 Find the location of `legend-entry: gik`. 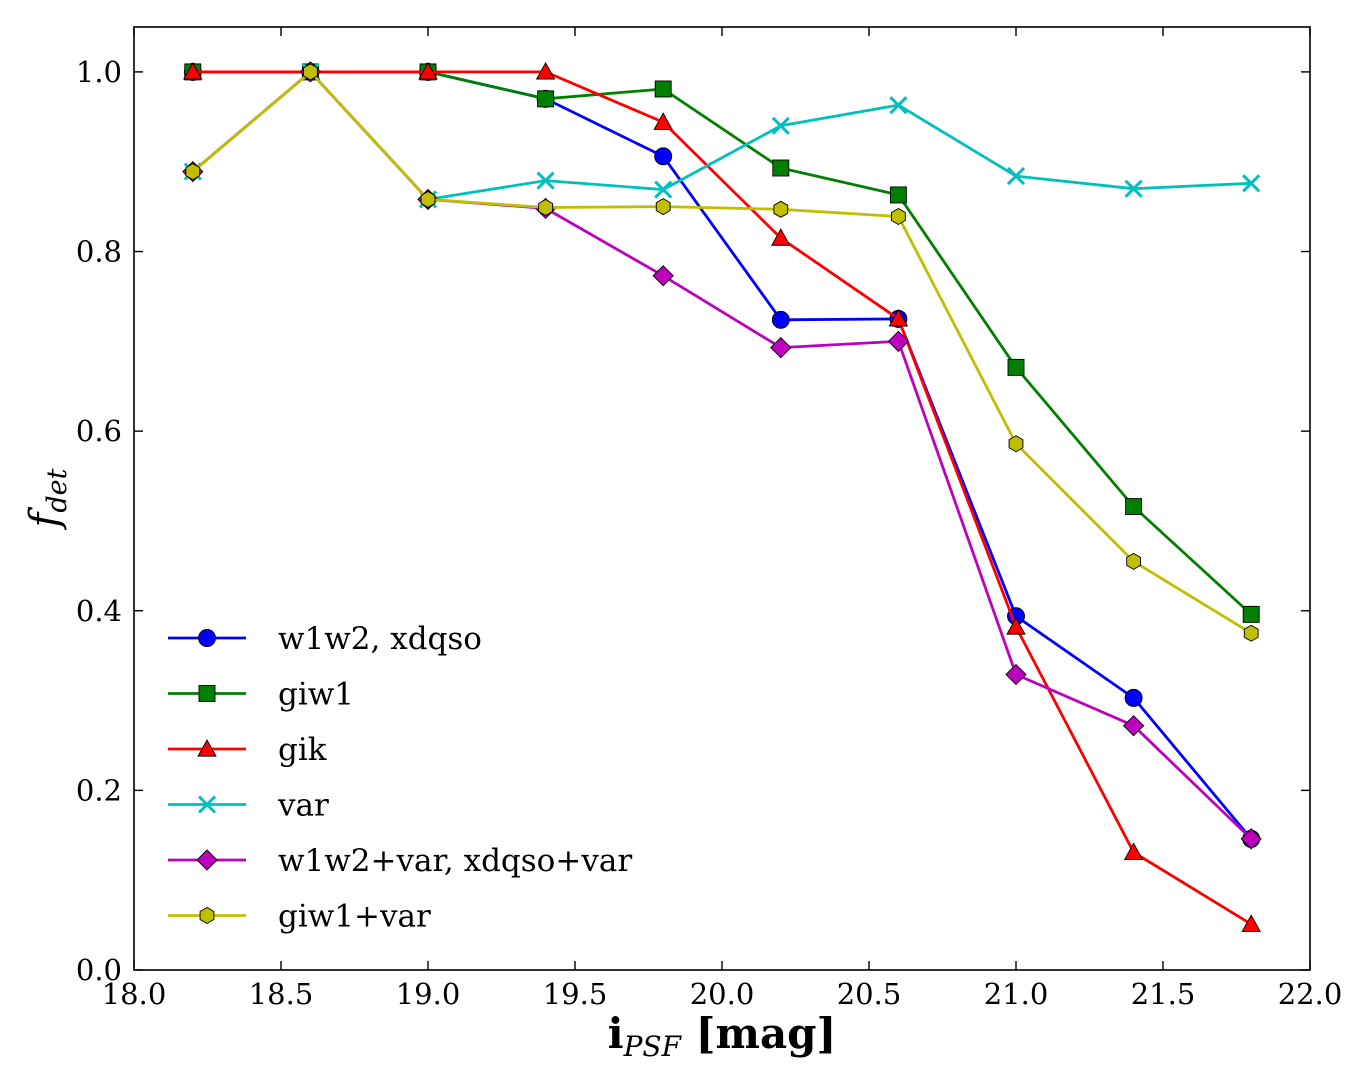

legend-entry: gik is located at coordinates (247, 750).